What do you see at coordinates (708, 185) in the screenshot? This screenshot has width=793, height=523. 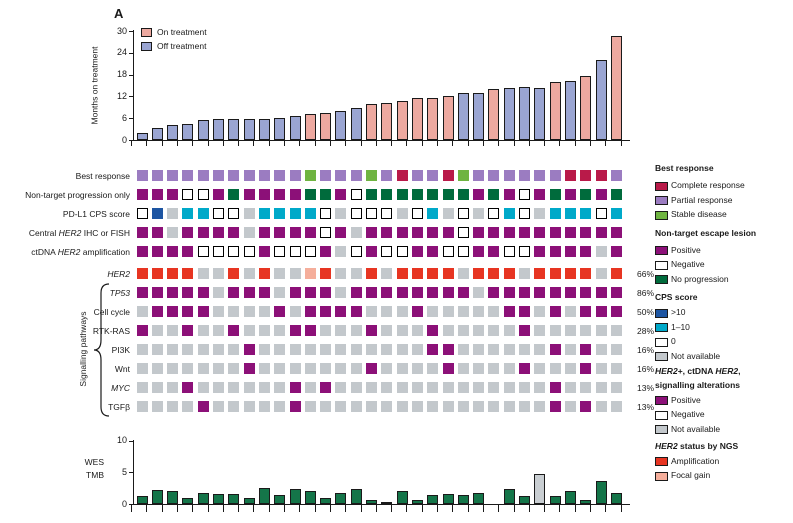 I see `legend-item-label: Complete response` at bounding box center [708, 185].